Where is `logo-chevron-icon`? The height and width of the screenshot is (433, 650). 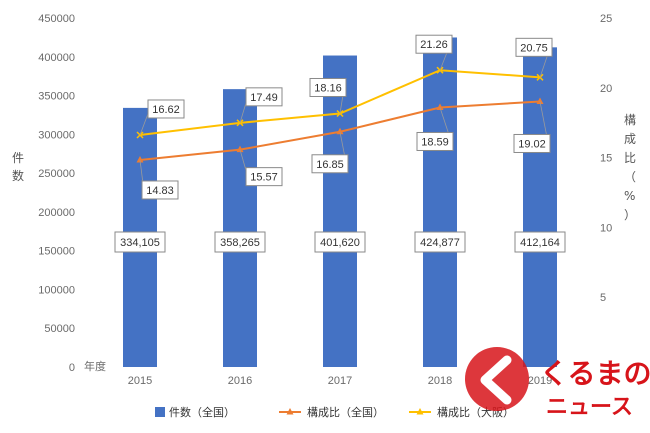 logo-chevron-icon is located at coordinates (496, 380).